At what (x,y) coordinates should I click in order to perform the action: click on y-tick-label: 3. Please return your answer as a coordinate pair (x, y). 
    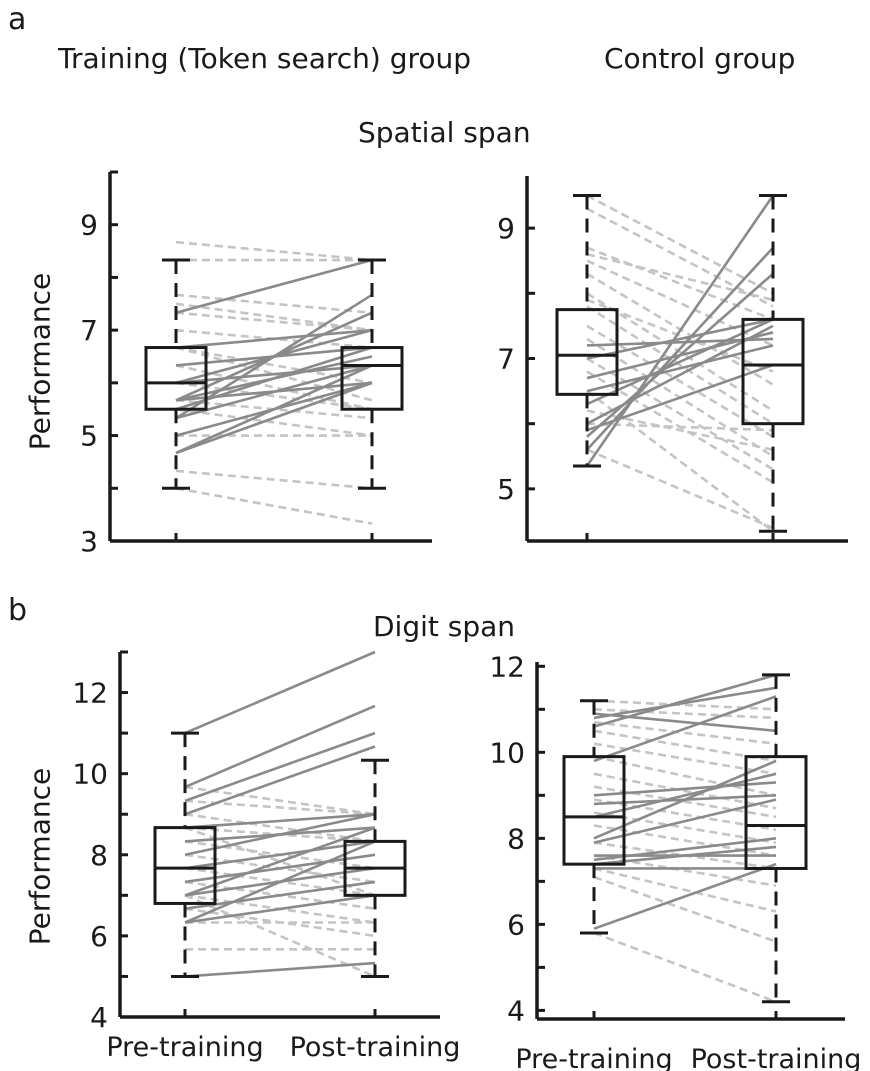
    Looking at the image, I should click on (89, 541).